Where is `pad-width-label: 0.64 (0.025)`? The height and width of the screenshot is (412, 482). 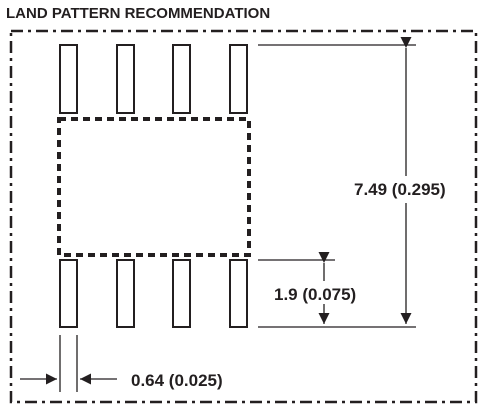 pad-width-label: 0.64 (0.025) is located at coordinates (177, 380).